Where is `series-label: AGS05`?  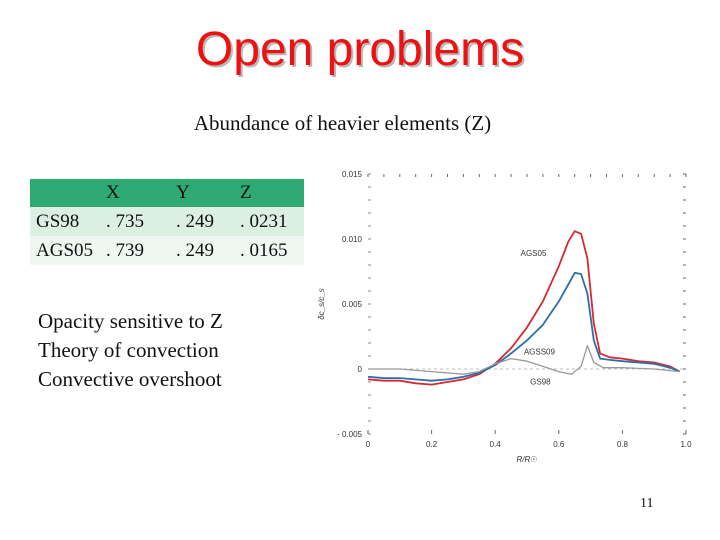
series-label: AGS05 is located at coordinates (534, 253).